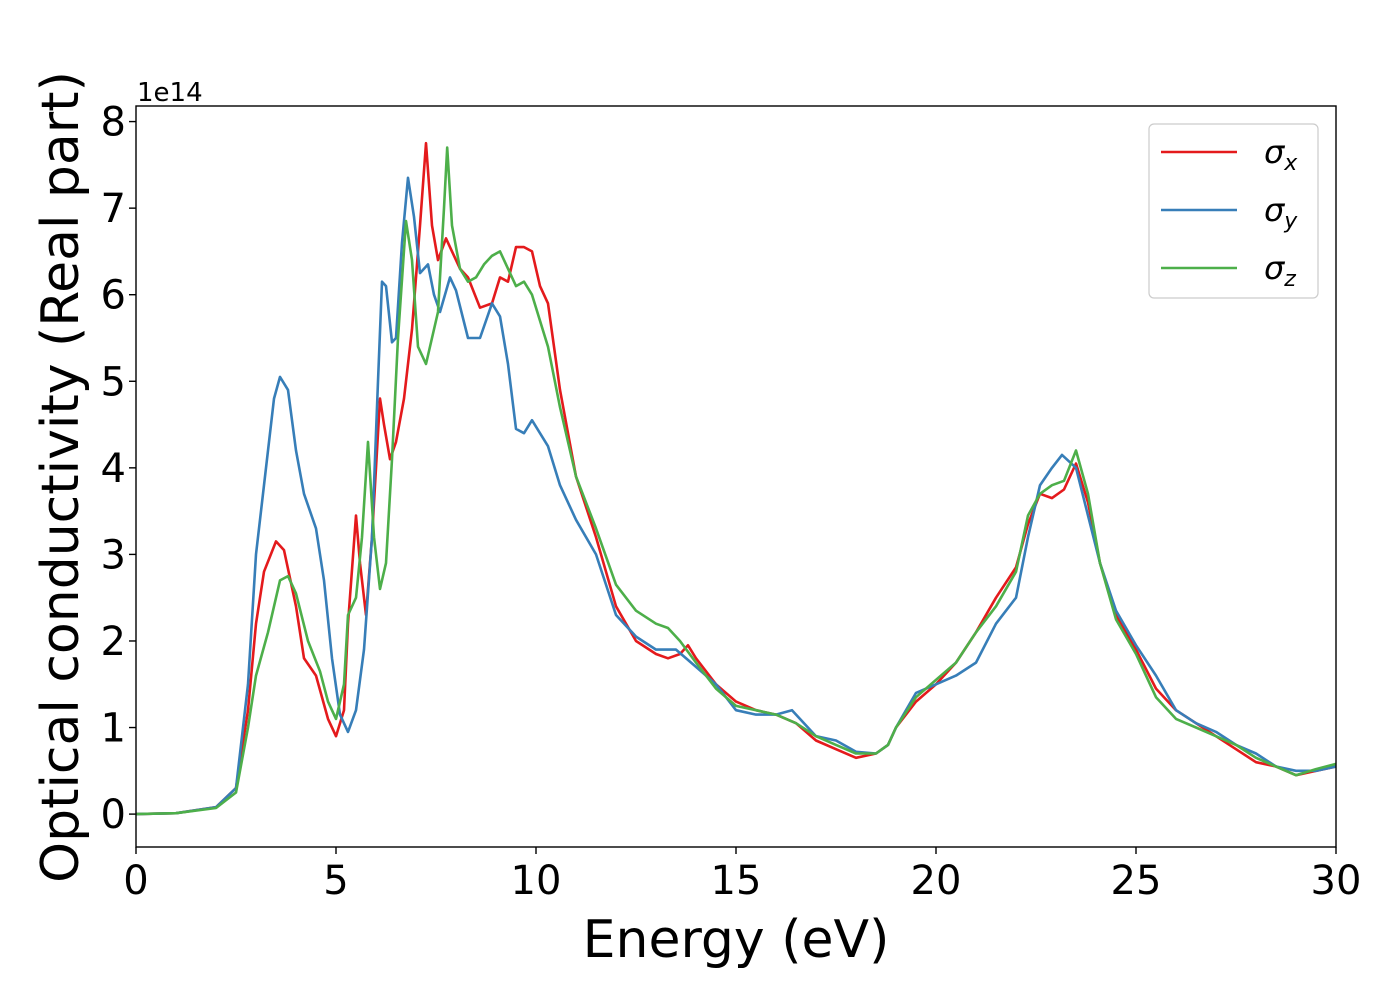 The width and height of the screenshot is (1400, 1004). I want to click on y-tick-label: 8, so click(113, 123).